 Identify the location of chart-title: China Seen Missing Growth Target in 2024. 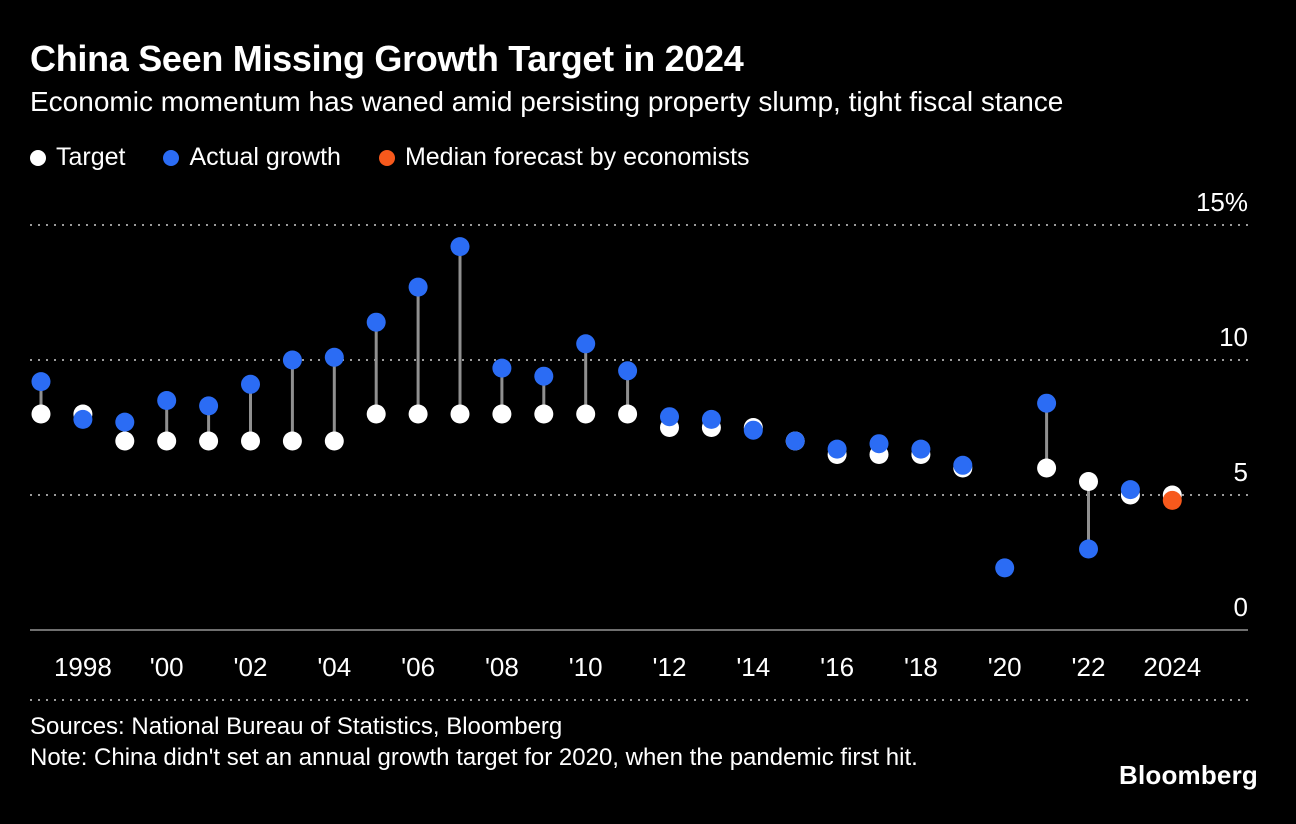
(387, 58).